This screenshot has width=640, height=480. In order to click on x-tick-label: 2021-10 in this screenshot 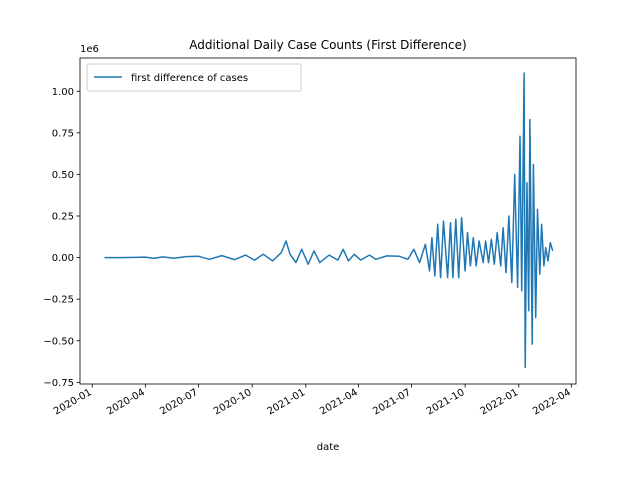, I will do `click(446, 402)`.